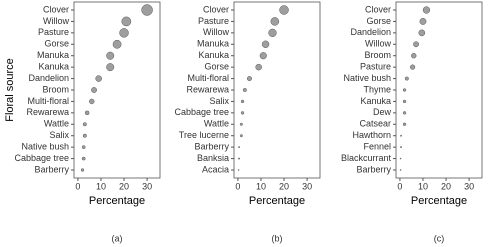 The image size is (500, 247). Describe the element at coordinates (439, 238) in the screenshot. I see `panel-caption: (c)` at that location.